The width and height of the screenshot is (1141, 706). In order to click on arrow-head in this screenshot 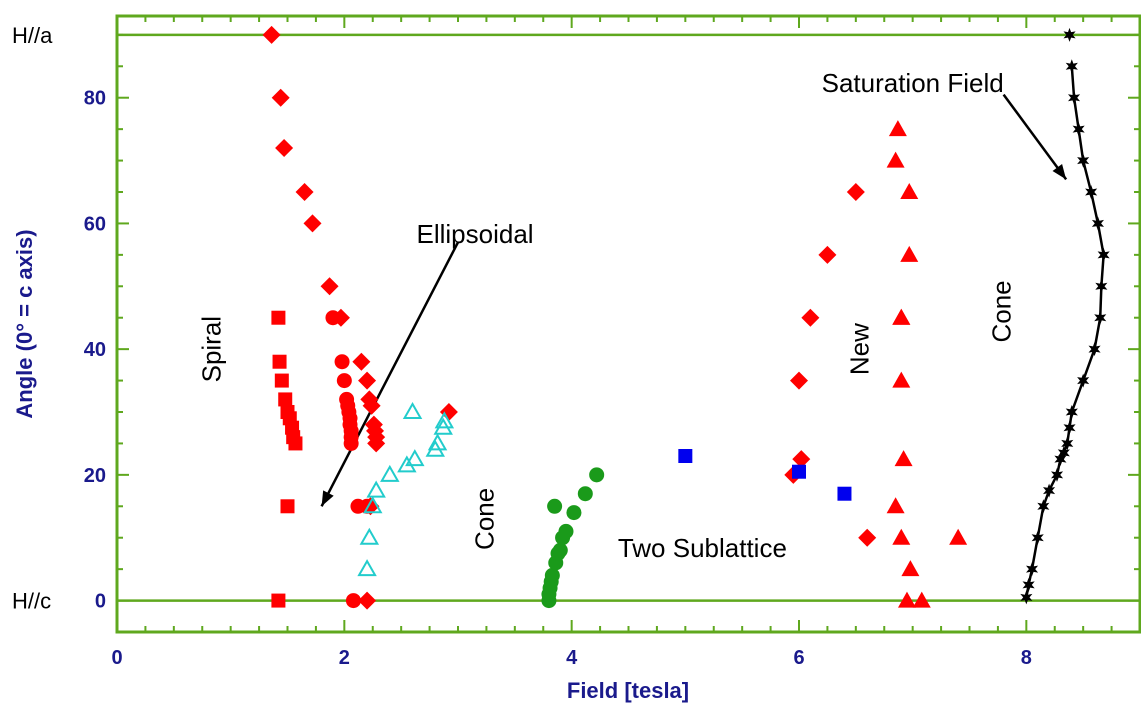, I will do `click(1059, 171)`.